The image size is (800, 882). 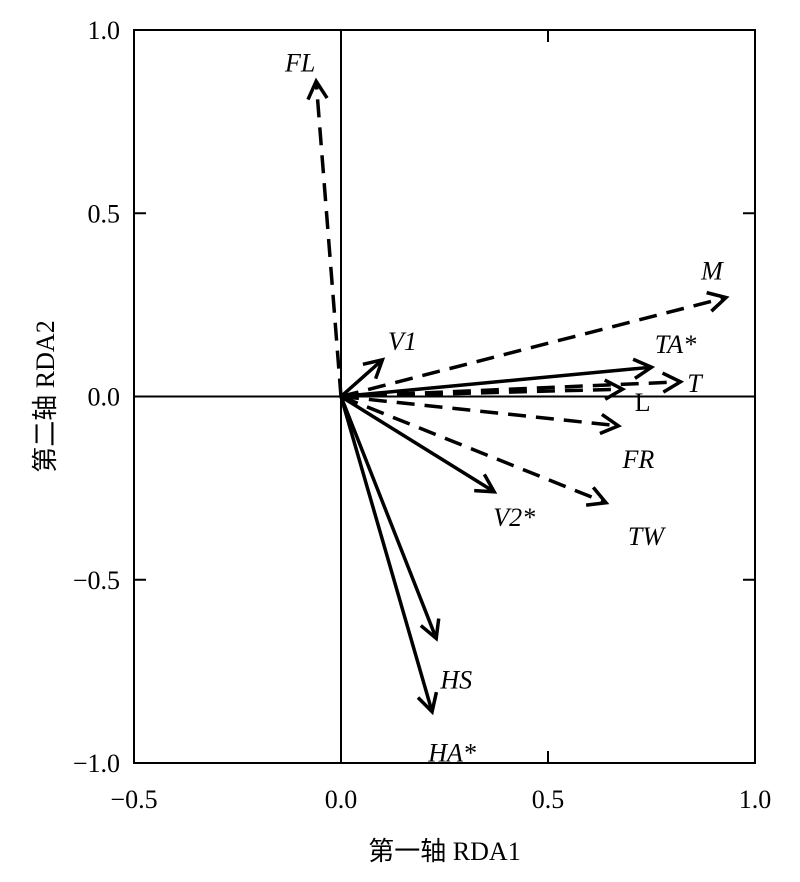 What do you see at coordinates (755, 799) in the screenshot?
I see `x-tick-label: 1.0` at bounding box center [755, 799].